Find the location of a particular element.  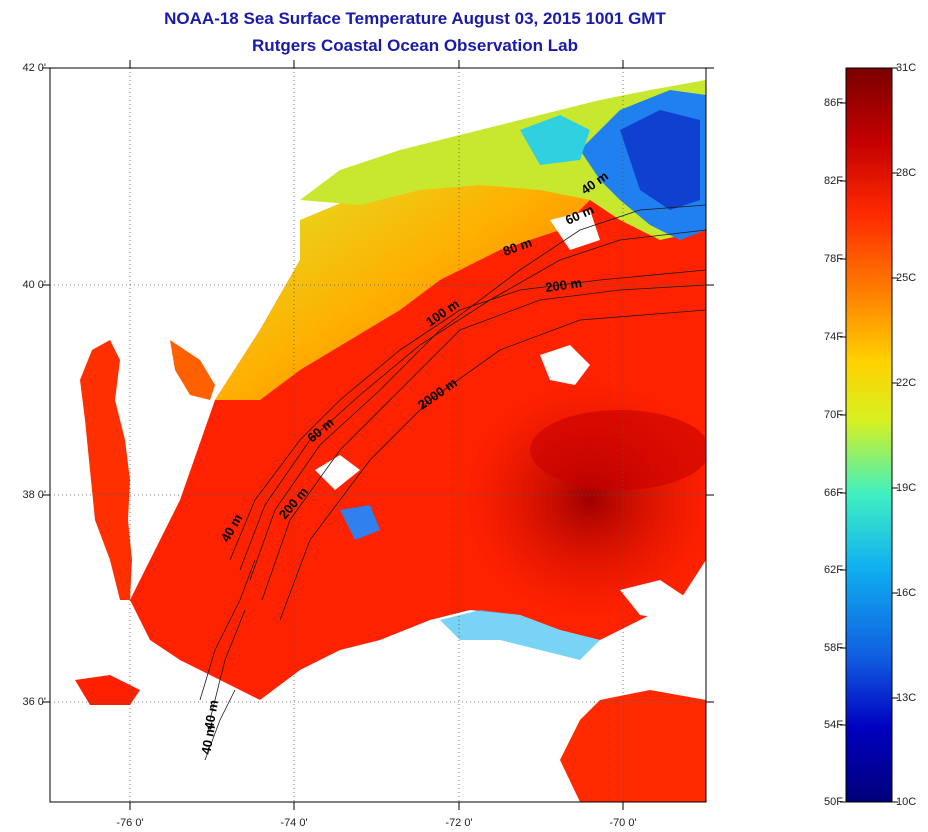

delaware-bay is located at coordinates (192, 370).